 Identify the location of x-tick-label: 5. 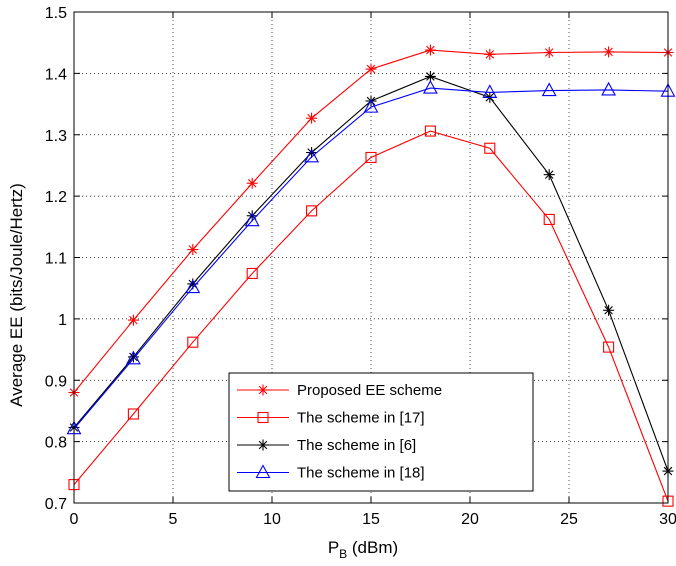
(173, 519).